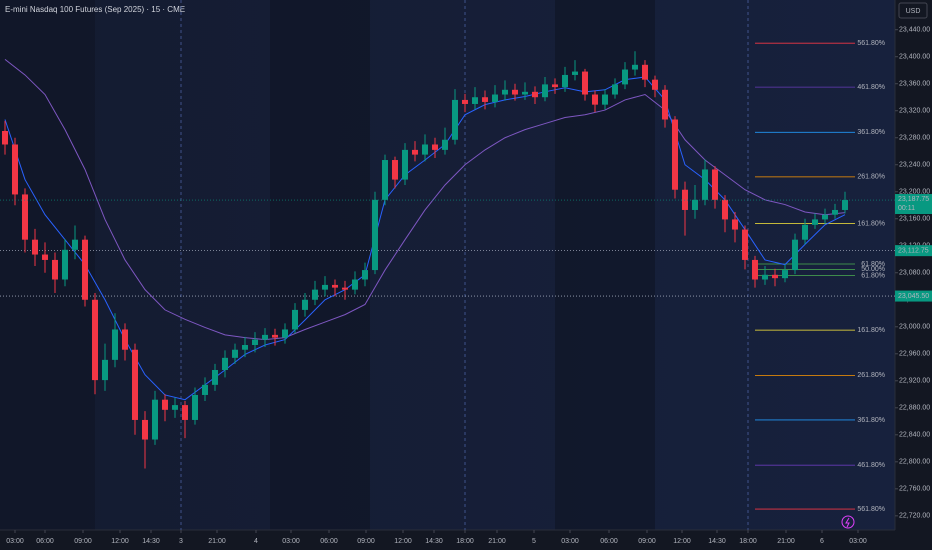 Image resolution: width=932 pixels, height=550 pixels. Describe the element at coordinates (914, 381) in the screenshot. I see `y-tick-label: 22,920.00` at that location.